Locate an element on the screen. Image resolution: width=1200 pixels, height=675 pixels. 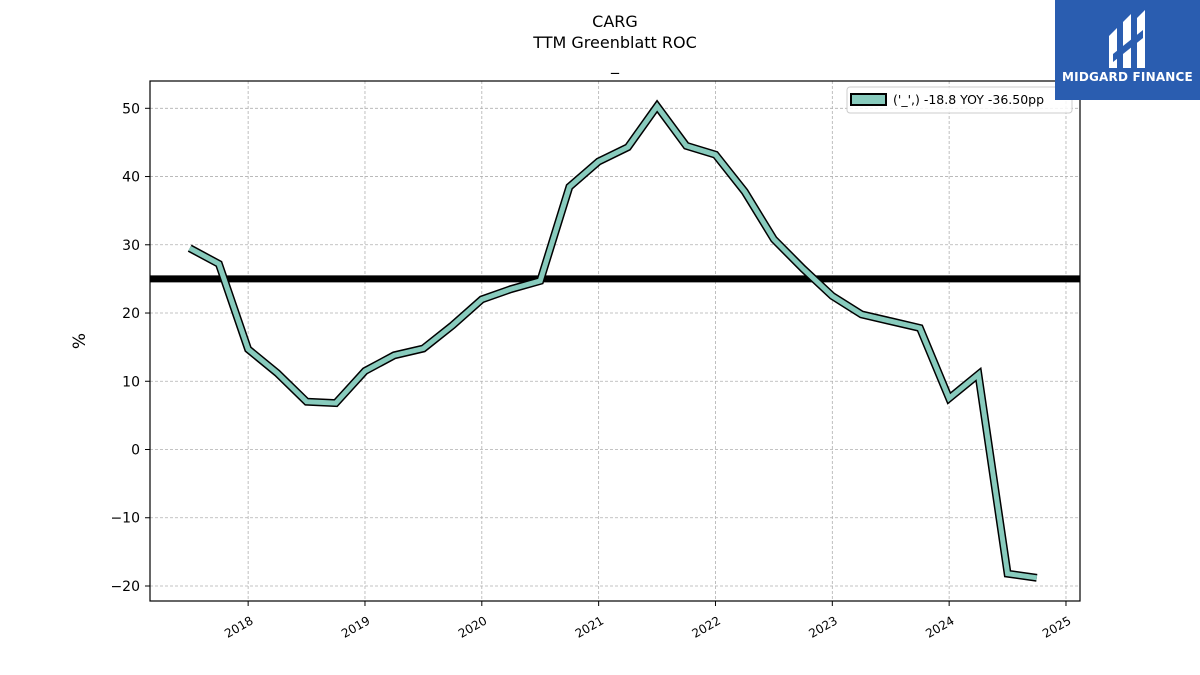
midgard-logo-icon is located at coordinates (1127, 39).